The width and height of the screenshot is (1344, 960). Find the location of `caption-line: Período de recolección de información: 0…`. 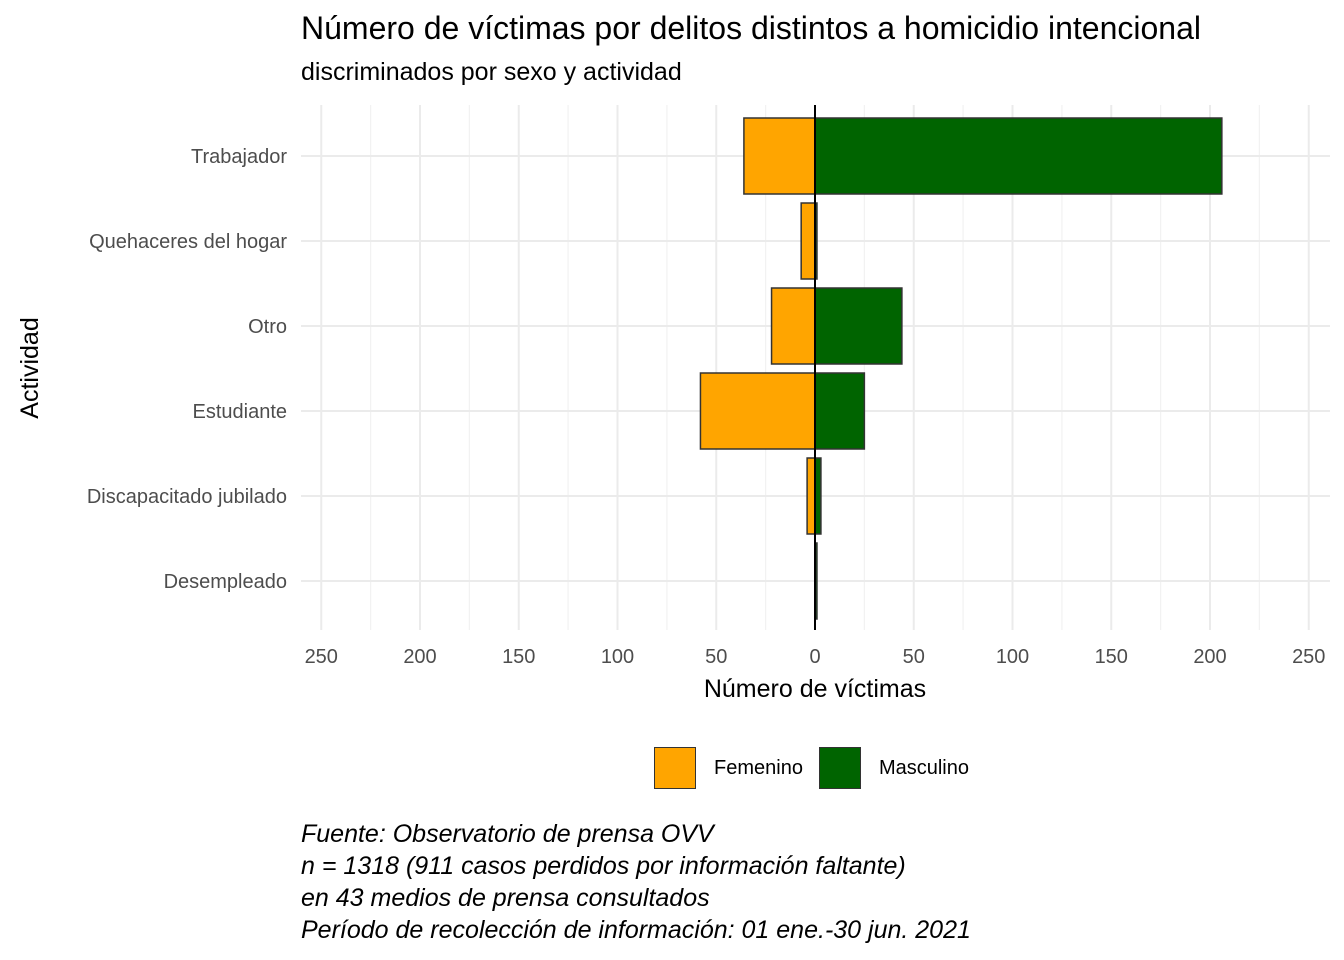

caption-line: Período de recolección de información: 0… is located at coordinates (636, 930).